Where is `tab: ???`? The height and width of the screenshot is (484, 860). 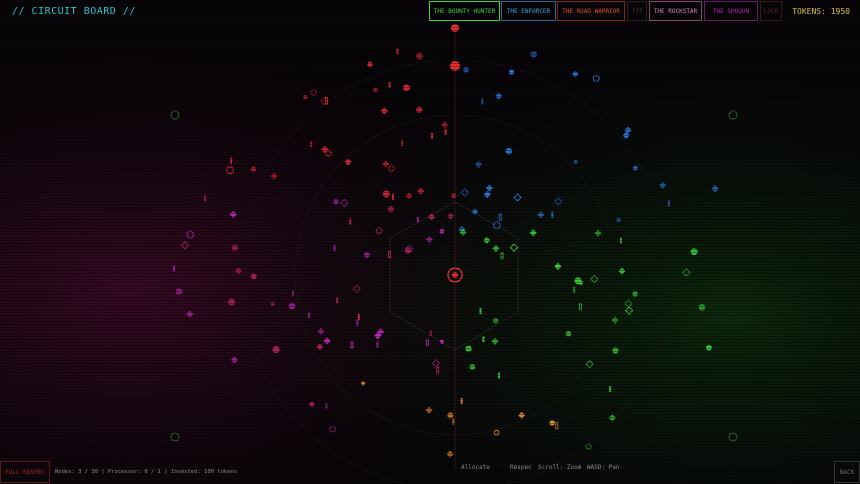 tab: ??? is located at coordinates (637, 11).